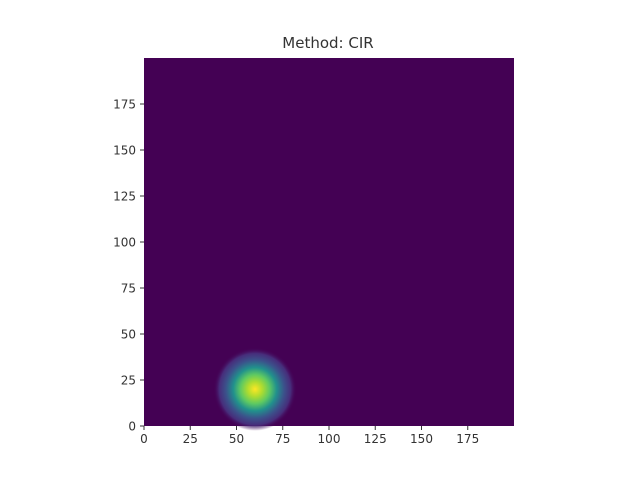  Describe the element at coordinates (128, 266) in the screenshot. I see `y-axis: 0 25 50 75 100 125 150 175` at that location.